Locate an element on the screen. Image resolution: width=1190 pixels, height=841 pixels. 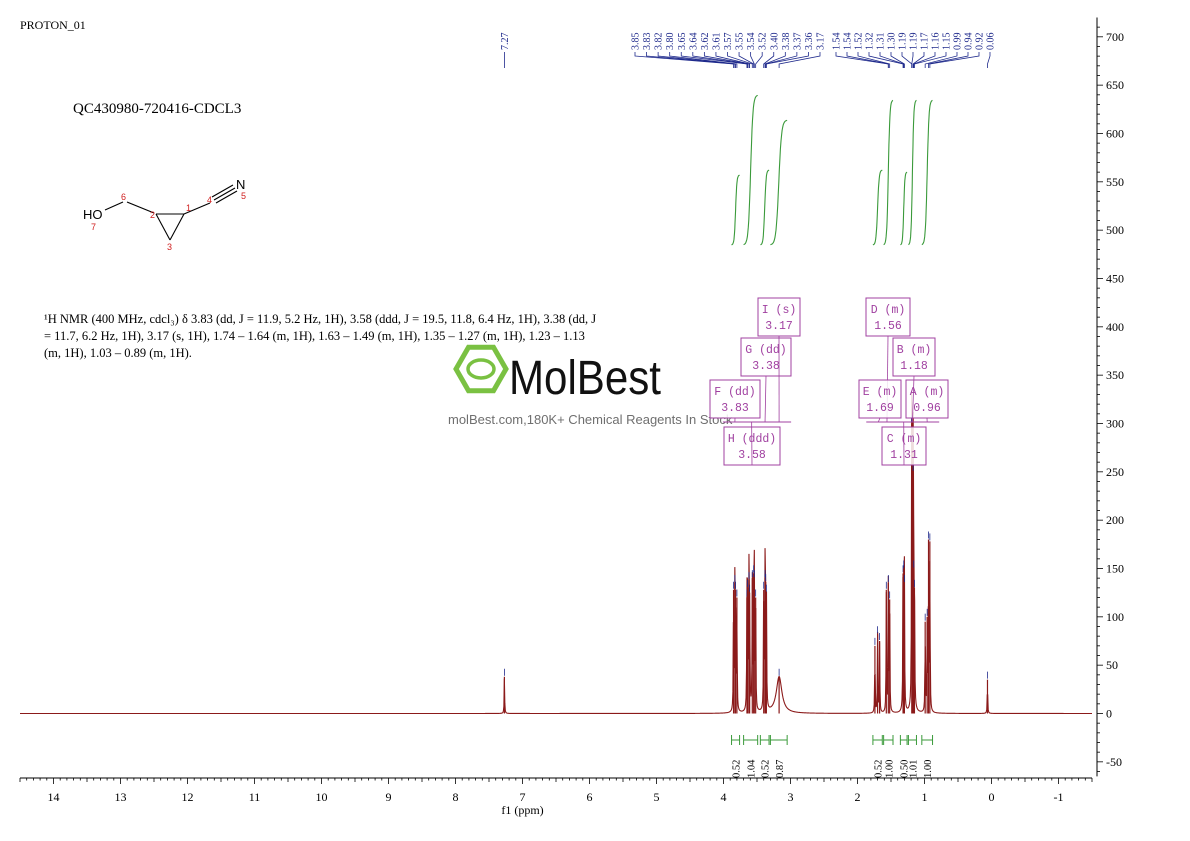
atom-number: 6 is located at coordinates (123, 197).